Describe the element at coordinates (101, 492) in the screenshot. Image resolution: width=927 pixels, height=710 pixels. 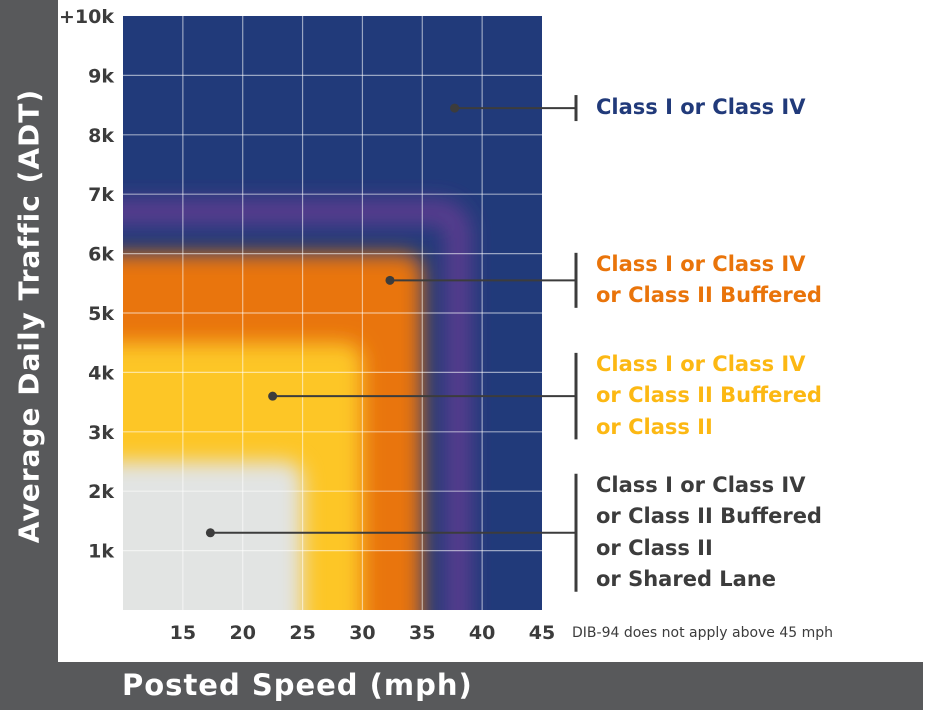
I see `y-tick-label: 2k` at that location.